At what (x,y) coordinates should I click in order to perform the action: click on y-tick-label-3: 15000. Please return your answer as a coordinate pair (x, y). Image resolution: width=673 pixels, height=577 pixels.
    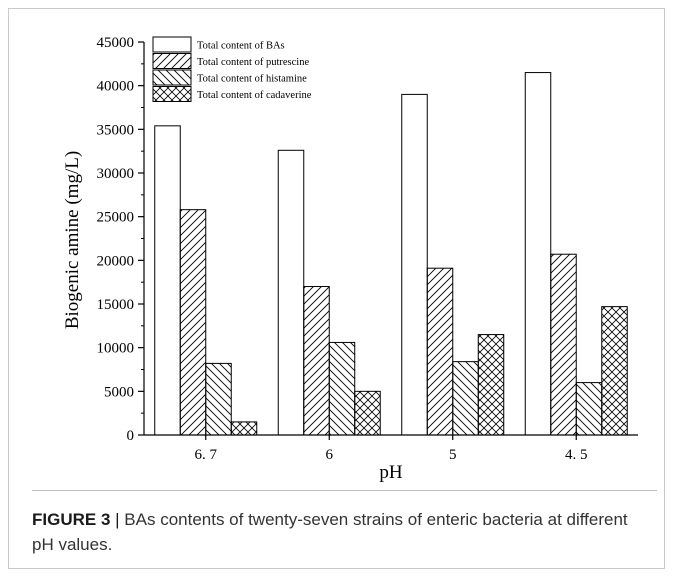
    Looking at the image, I should click on (116, 305).